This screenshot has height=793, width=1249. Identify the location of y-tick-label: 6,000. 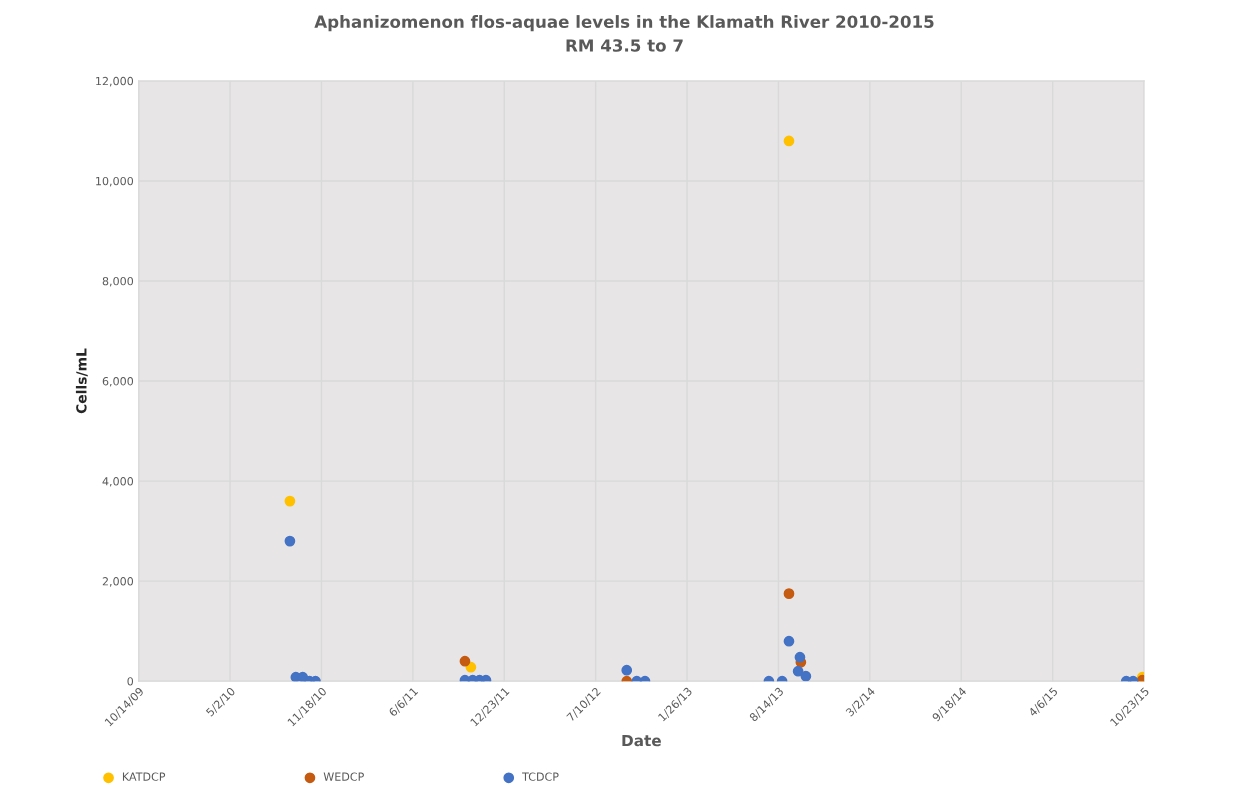
(118, 382).